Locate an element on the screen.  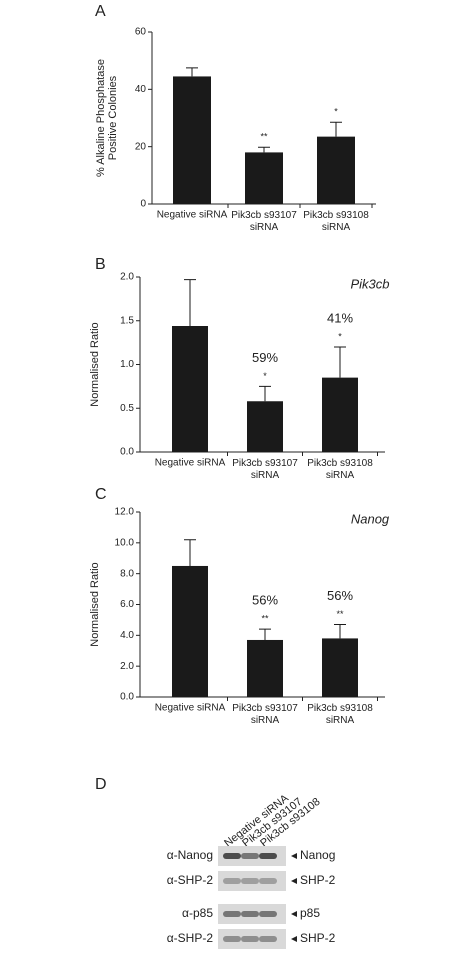
y-tick-label: 10.0 is located at coordinates (125, 542).